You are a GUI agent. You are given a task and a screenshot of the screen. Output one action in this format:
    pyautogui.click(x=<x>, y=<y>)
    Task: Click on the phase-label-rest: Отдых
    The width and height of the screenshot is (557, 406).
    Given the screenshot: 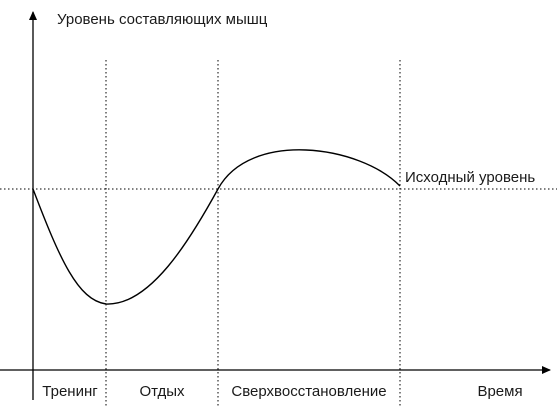 What is the action you would take?
    pyautogui.click(x=162, y=391)
    